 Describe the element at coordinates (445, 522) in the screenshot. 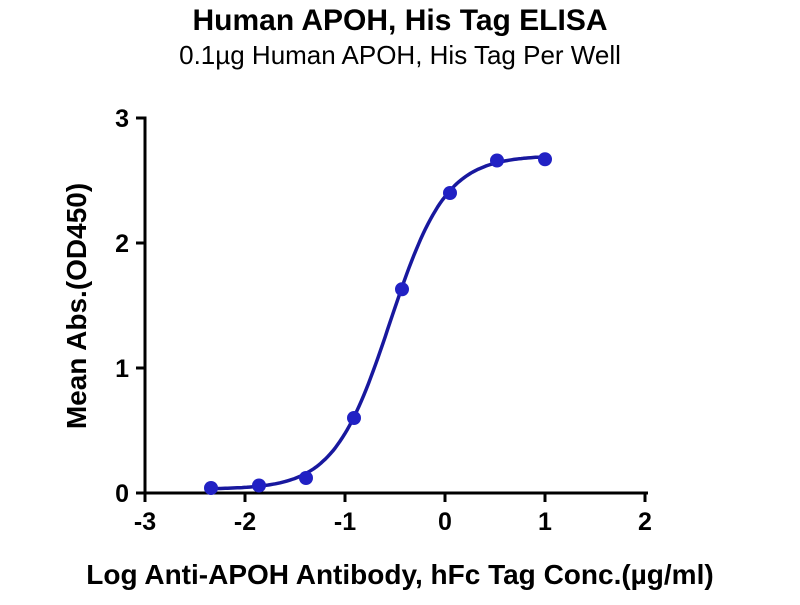

I see `x-tick-label: 0` at that location.